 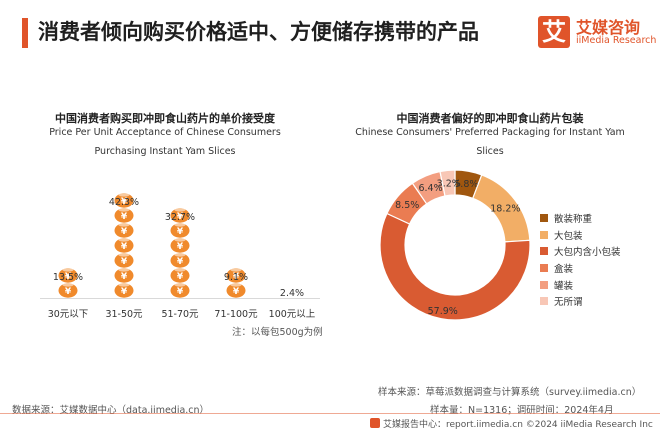 What do you see at coordinates (587, 253) in the screenshot?
I see `legend-label: 大包内含小包装` at bounding box center [587, 253].